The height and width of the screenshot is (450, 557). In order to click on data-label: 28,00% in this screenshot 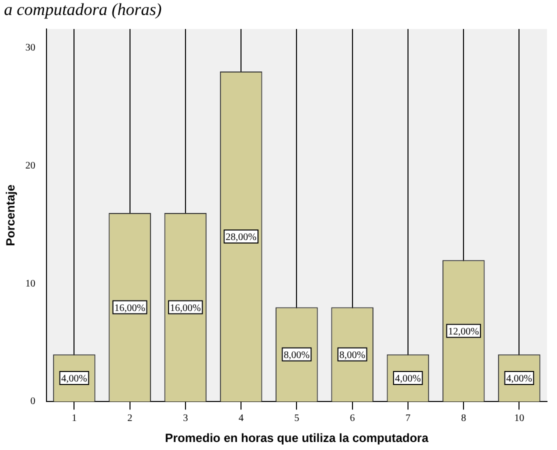, I will do `click(241, 238)`.